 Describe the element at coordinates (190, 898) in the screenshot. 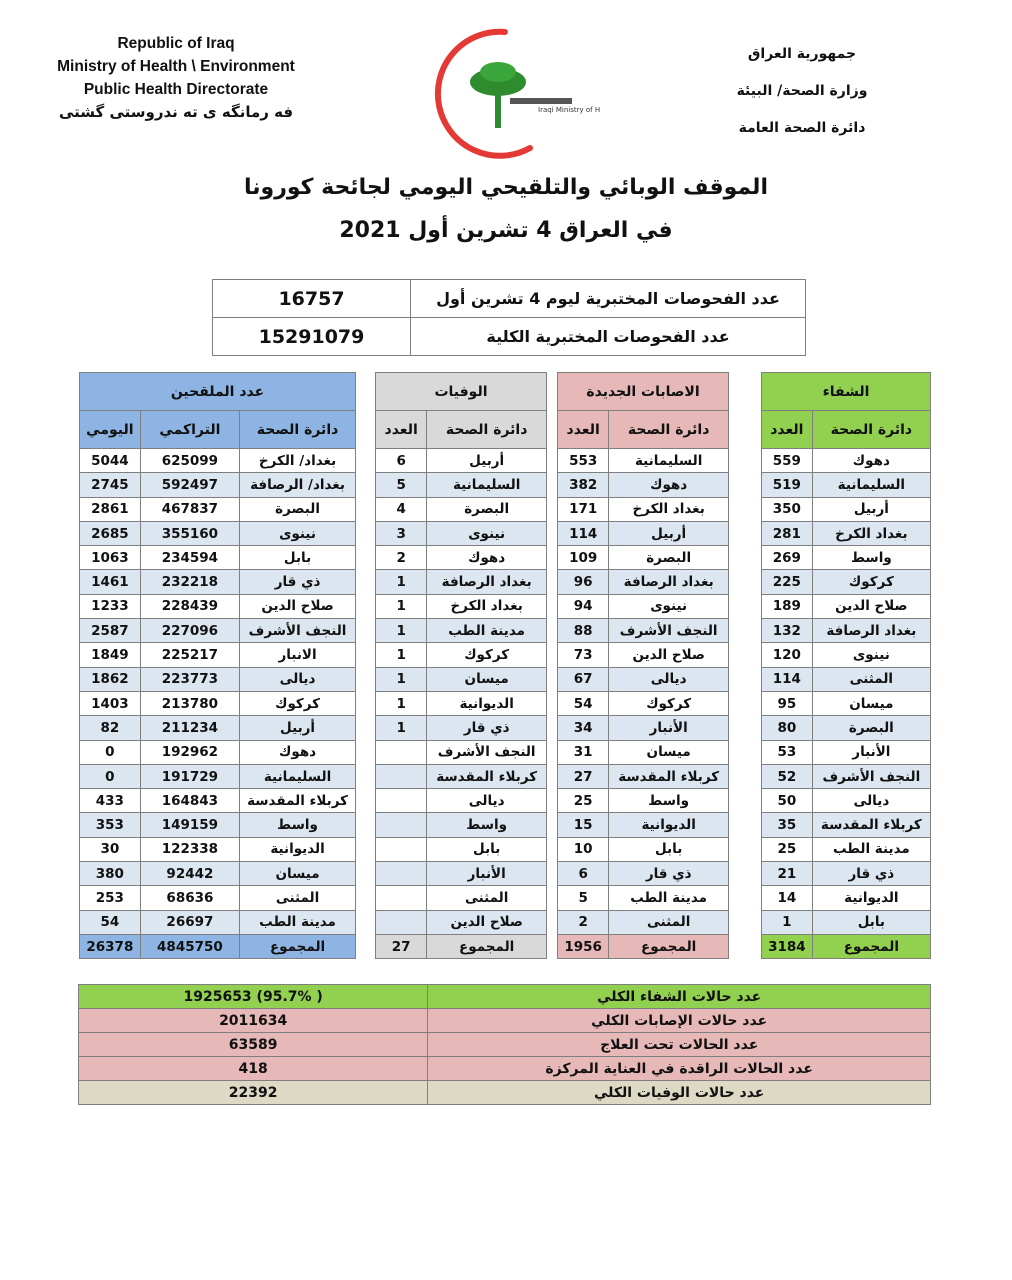

I see `cumulative-cell: 68636` at that location.